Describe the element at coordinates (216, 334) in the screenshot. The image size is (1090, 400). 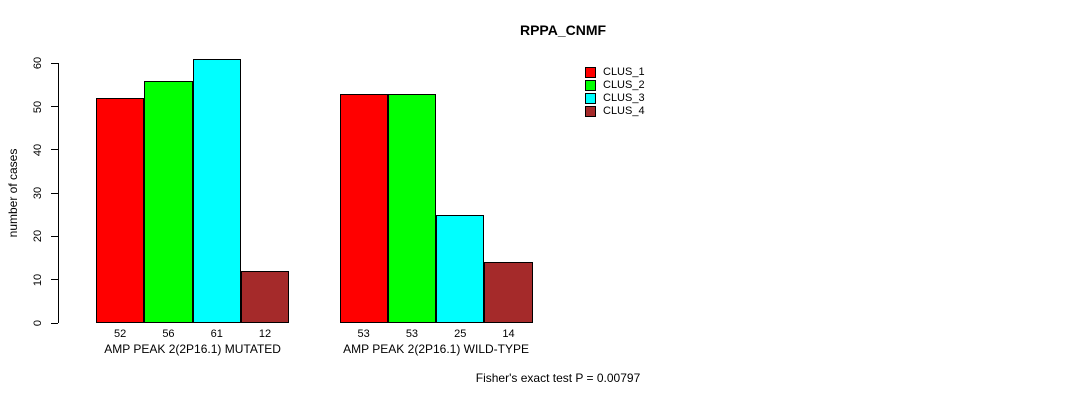
I see `bar-value-label: 61` at that location.